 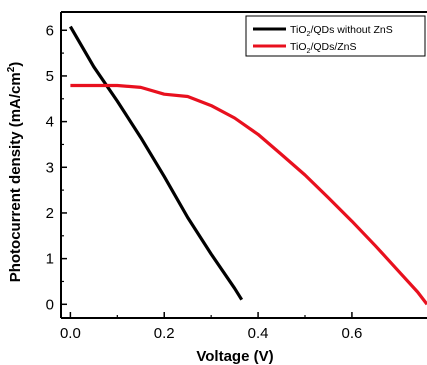 I want to click on y-axis-label: Photocurrent density (mA/cm2), so click(x=15, y=172).